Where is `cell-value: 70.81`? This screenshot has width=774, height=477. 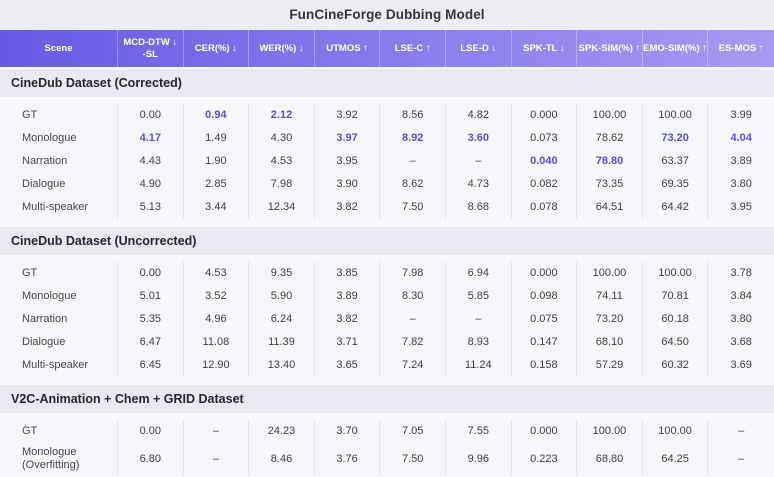 cell-value: 70.81 is located at coordinates (676, 296).